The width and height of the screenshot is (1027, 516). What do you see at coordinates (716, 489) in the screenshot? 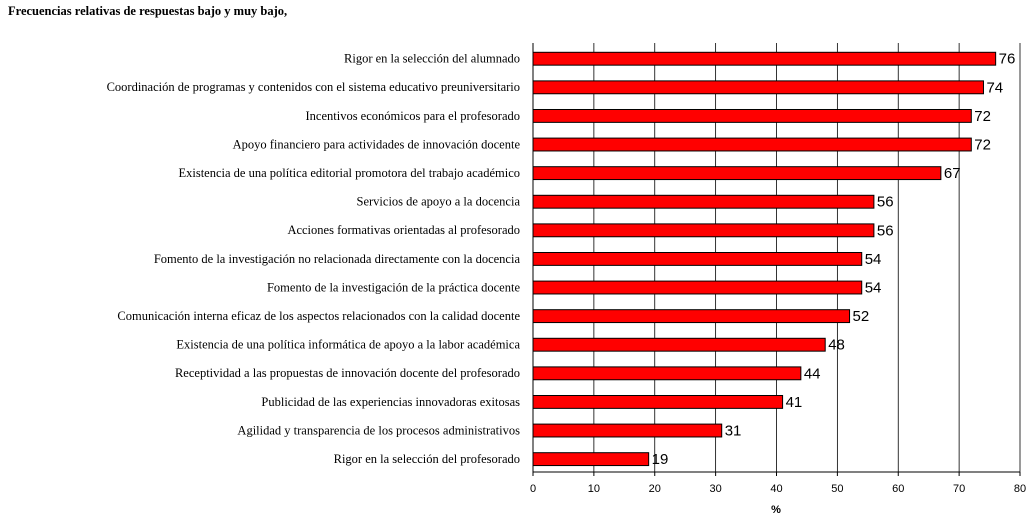
I see `x-tick-label: 30` at bounding box center [716, 489].